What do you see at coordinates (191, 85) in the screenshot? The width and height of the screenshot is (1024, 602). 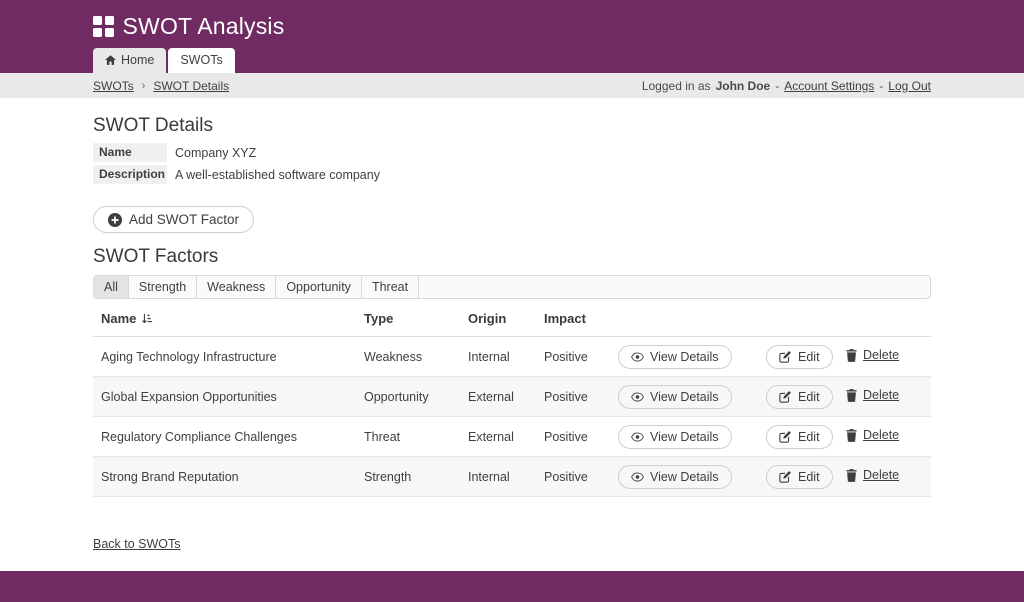 I see `breadcrumb-link-swot-details: SWOT Details` at bounding box center [191, 85].